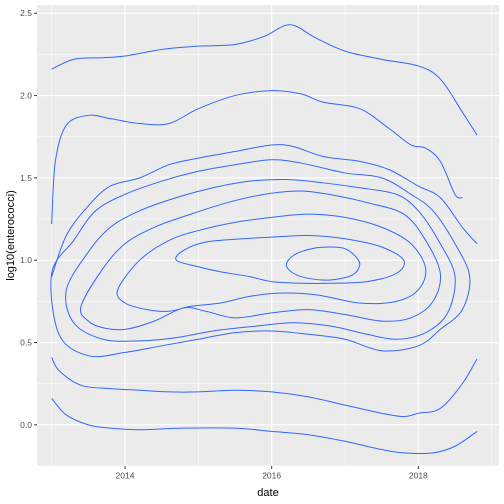 Image resolution: width=504 pixels, height=504 pixels. What do you see at coordinates (26, 343) in the screenshot?
I see `y-tick-label: 0.5` at bounding box center [26, 343].